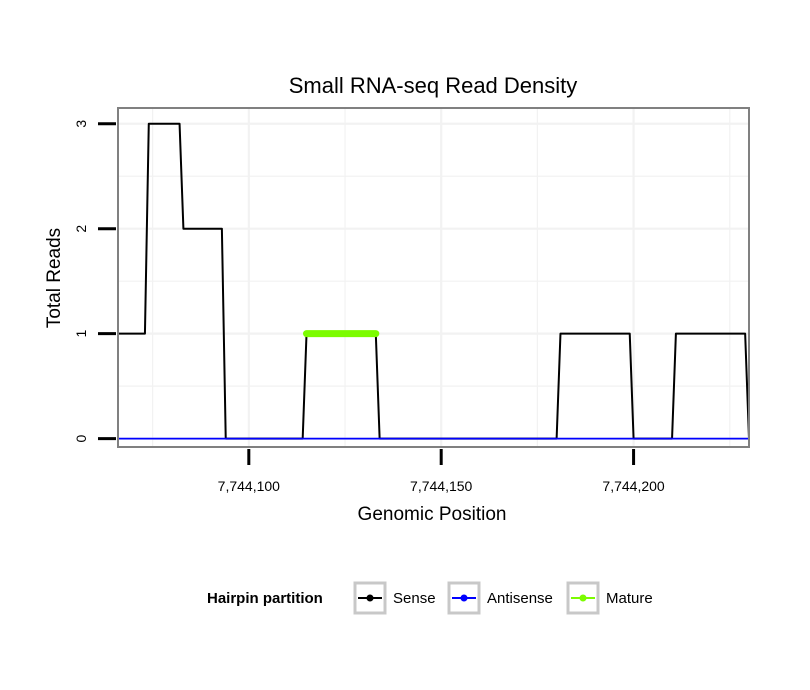 The image size is (810, 690). Describe the element at coordinates (433, 85) in the screenshot. I see `chart-title: Small RNA-seq Read Density` at that location.